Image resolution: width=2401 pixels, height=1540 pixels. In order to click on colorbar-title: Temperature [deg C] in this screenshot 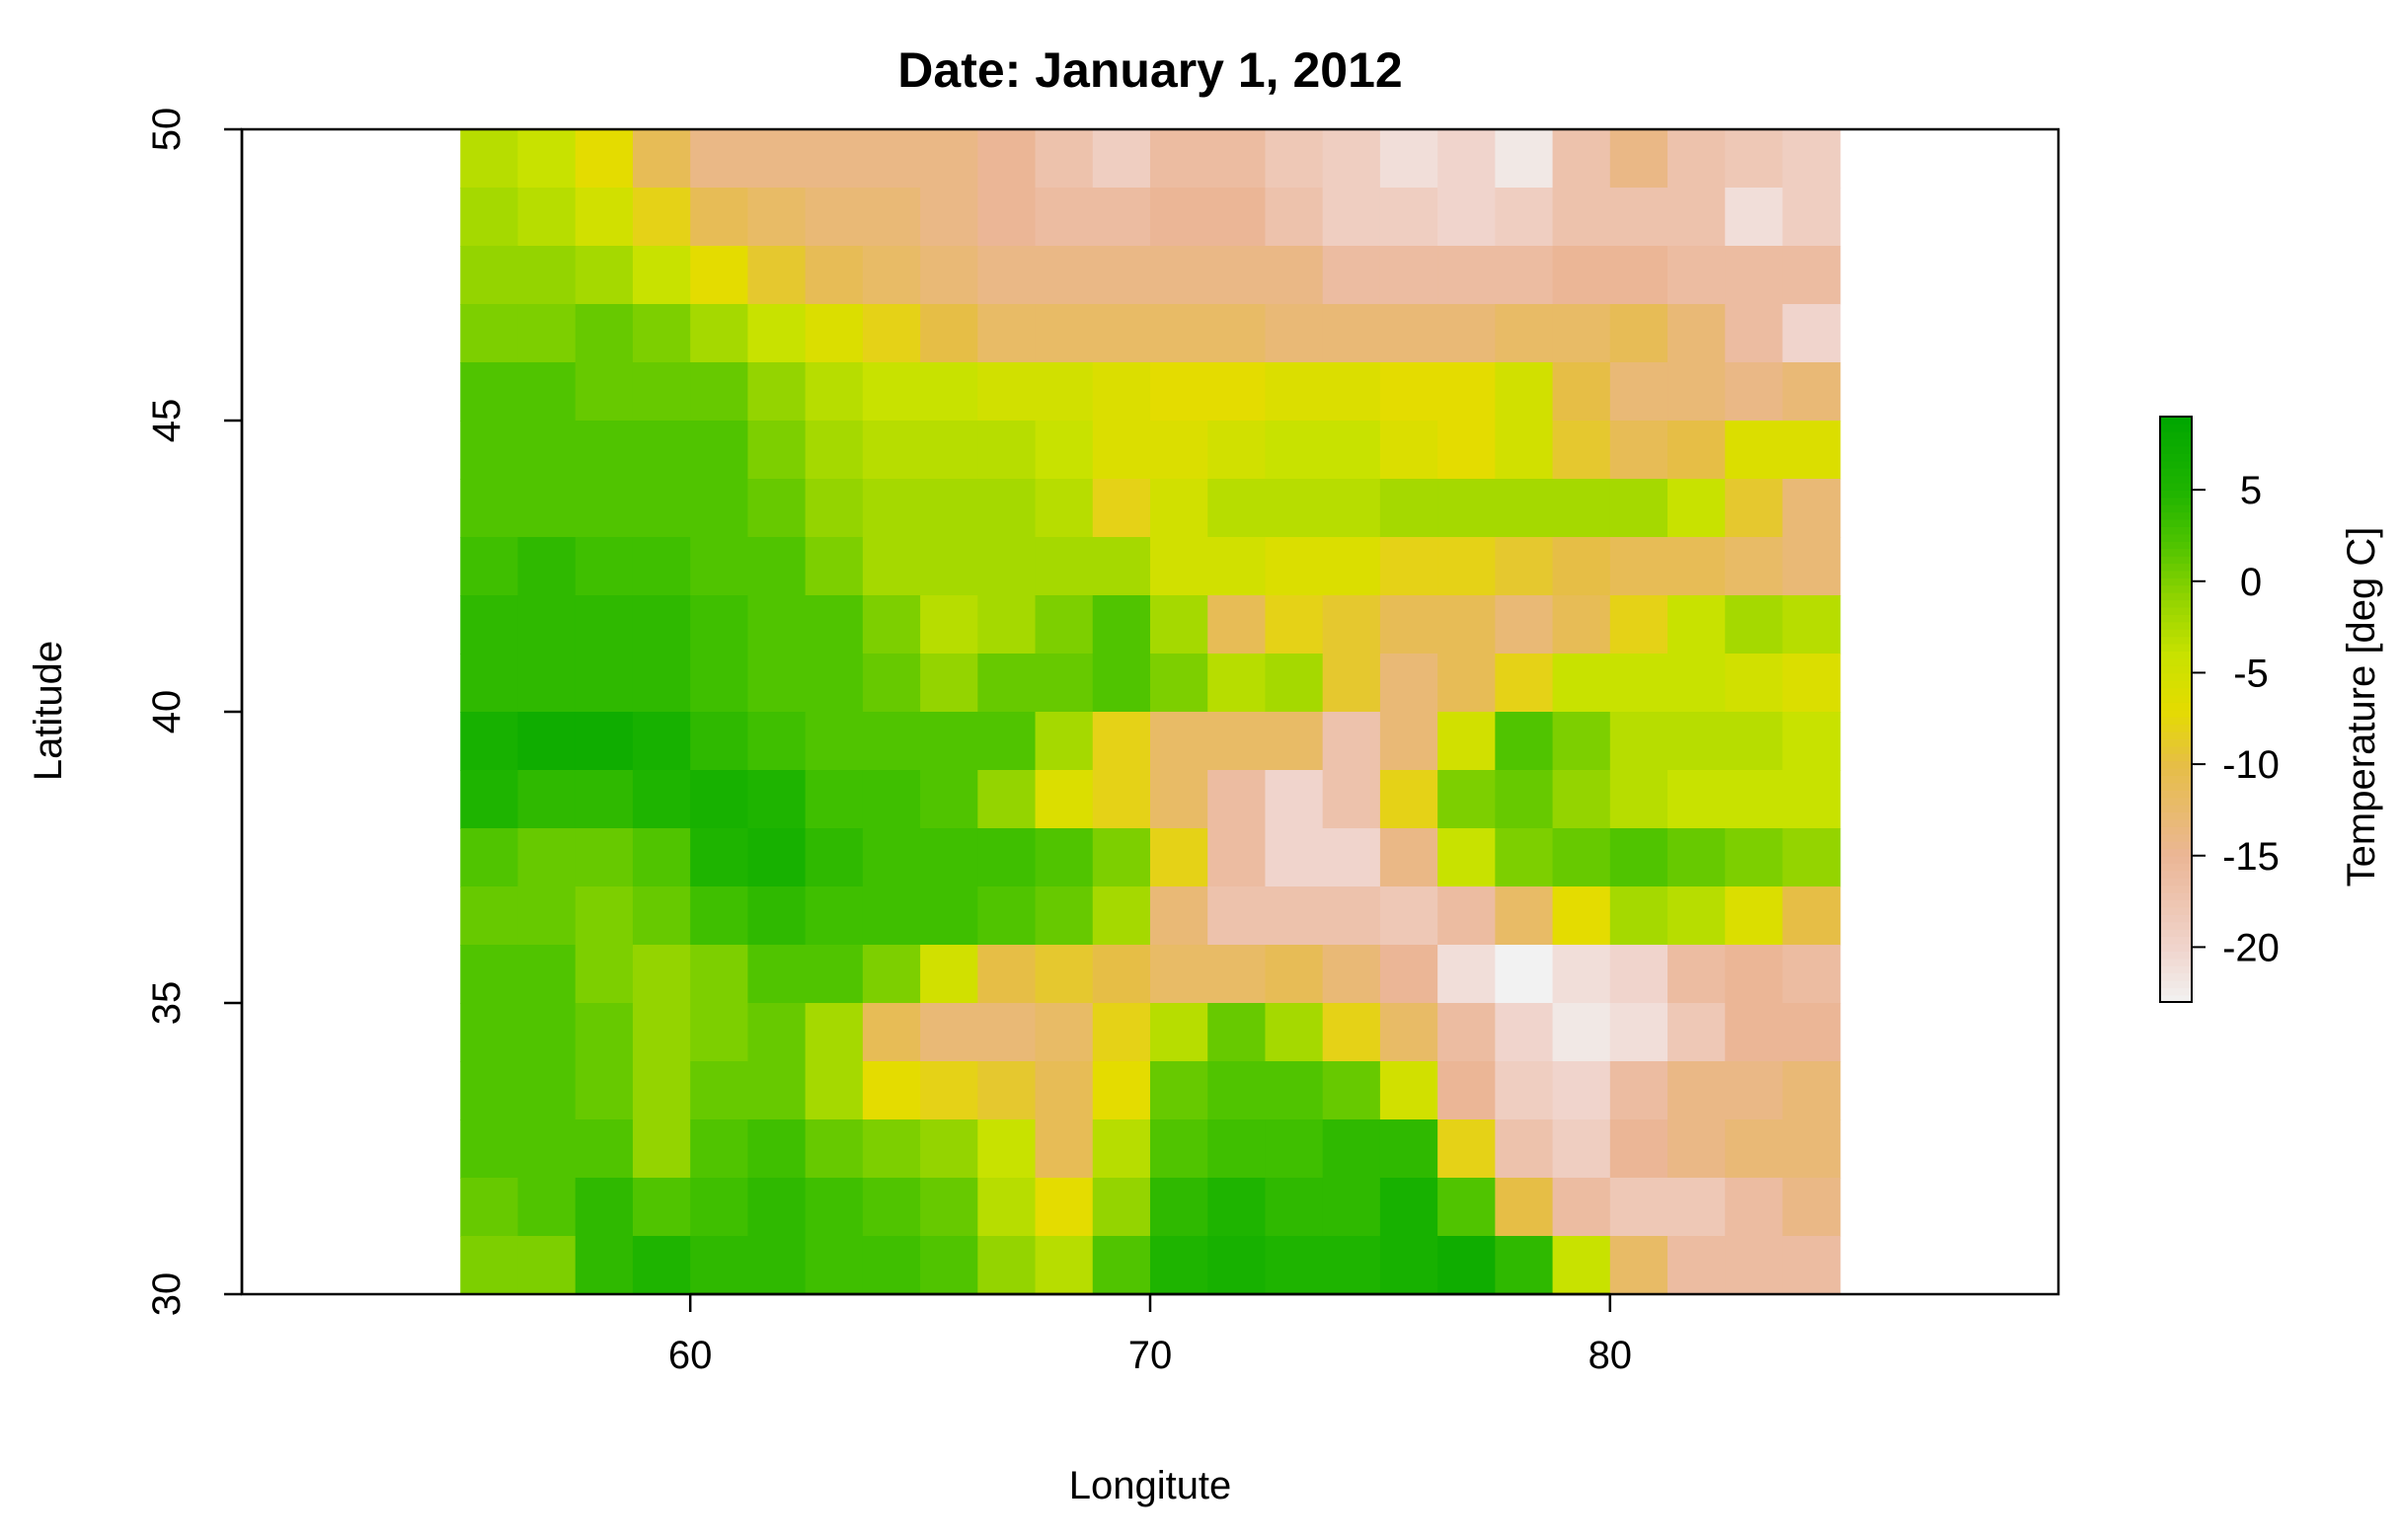, I will do `click(2361, 707)`.